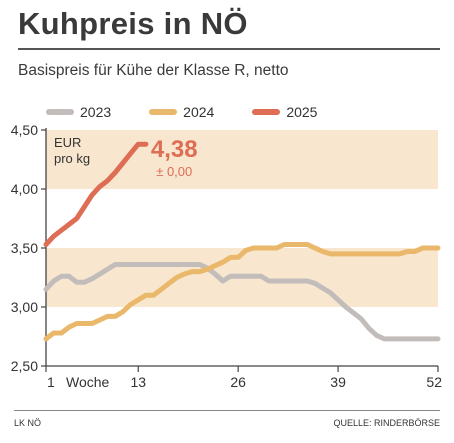 This screenshot has width=454, height=443. What do you see at coordinates (28, 423) in the screenshot?
I see `footer-source-left: LK NÖ` at bounding box center [28, 423].